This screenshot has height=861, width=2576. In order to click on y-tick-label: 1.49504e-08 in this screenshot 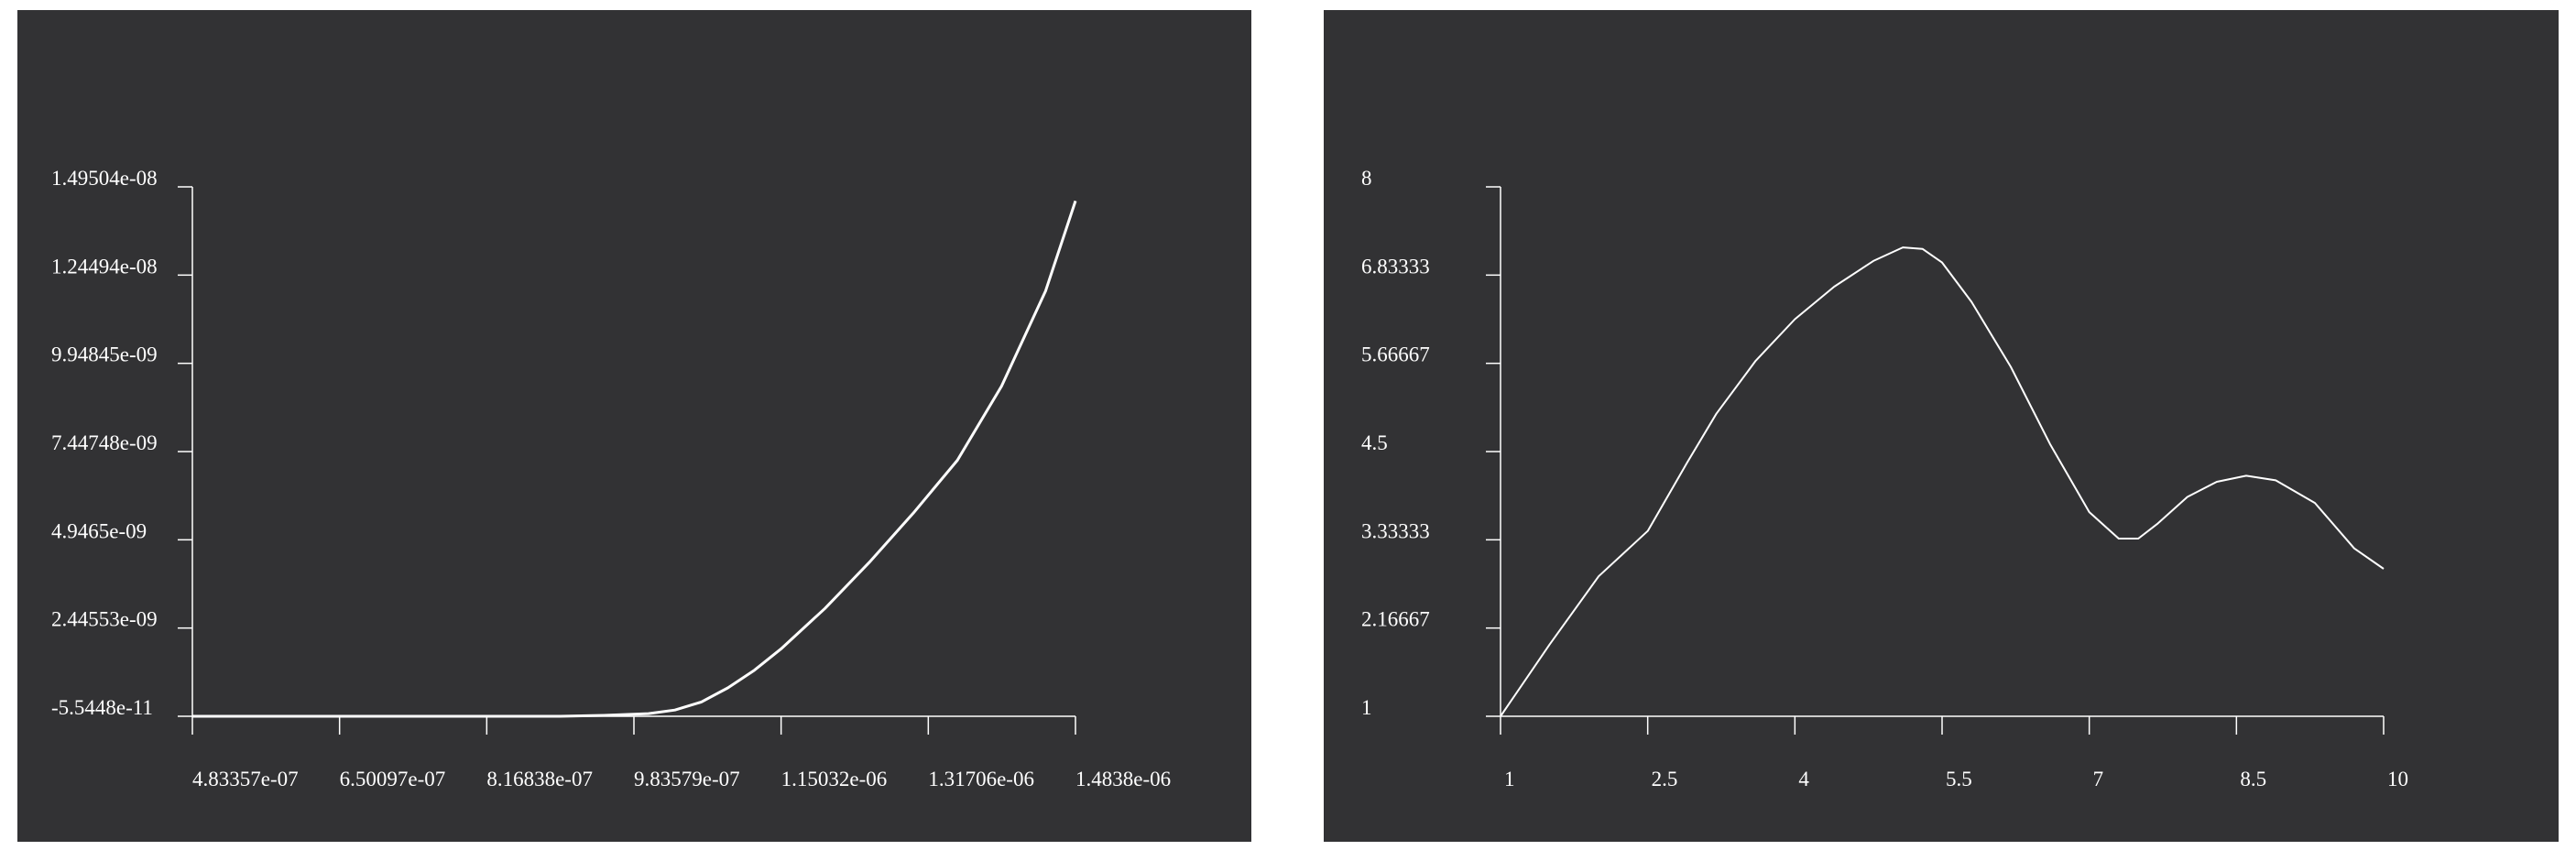, I will do `click(105, 178)`.